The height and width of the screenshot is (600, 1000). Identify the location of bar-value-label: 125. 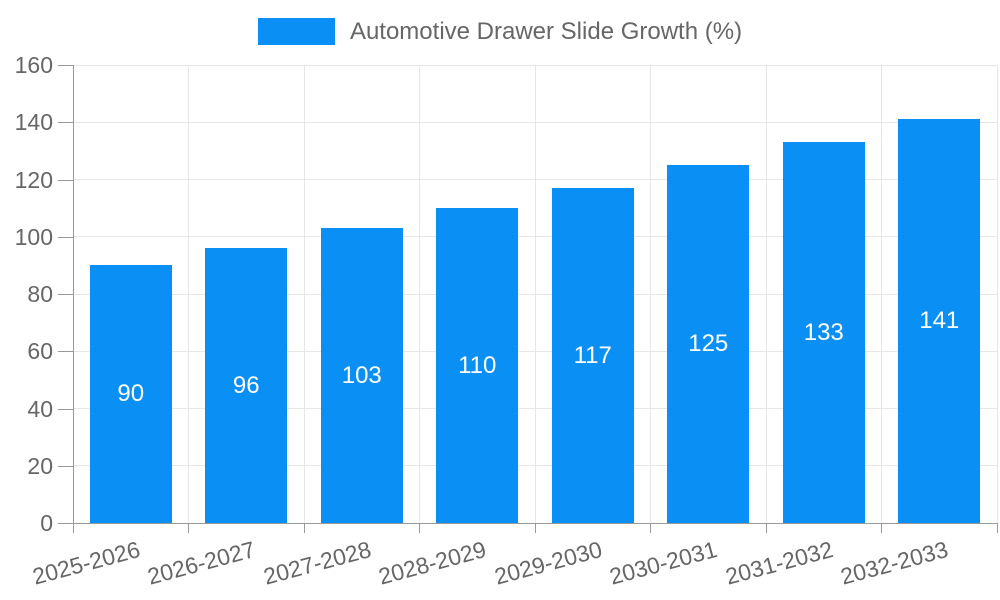
(708, 344).